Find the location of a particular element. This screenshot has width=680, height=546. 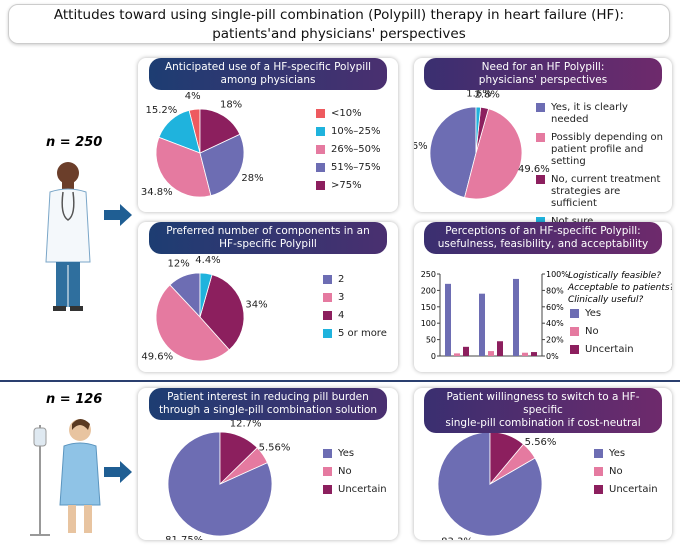

y2-tick-label: 40% is located at coordinates (555, 323).